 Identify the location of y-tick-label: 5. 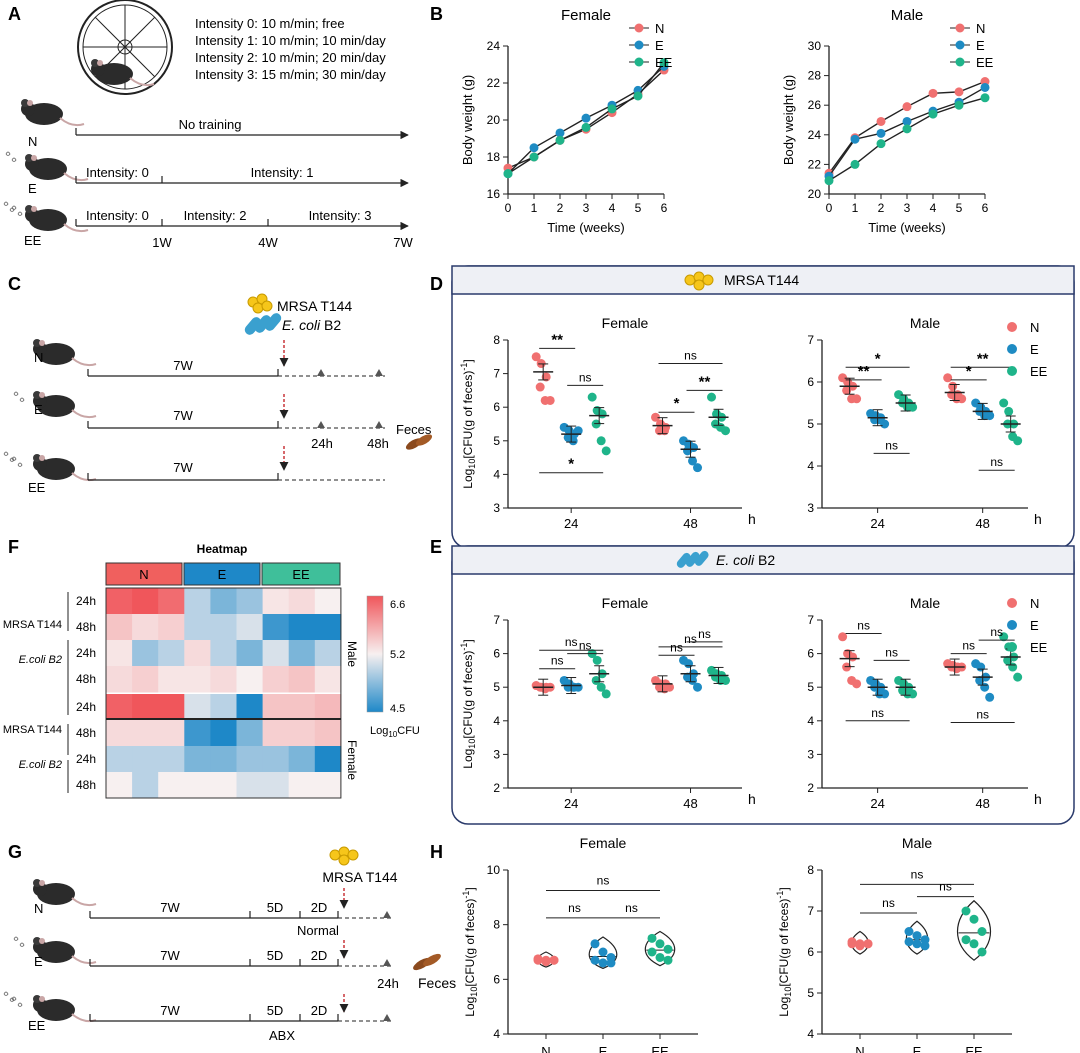
(496, 441).